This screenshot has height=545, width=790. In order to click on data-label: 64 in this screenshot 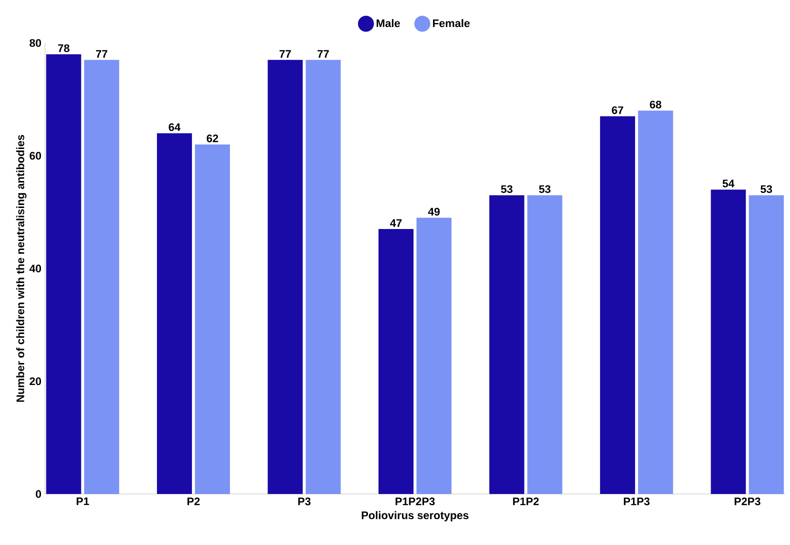, I will do `click(174, 127)`.